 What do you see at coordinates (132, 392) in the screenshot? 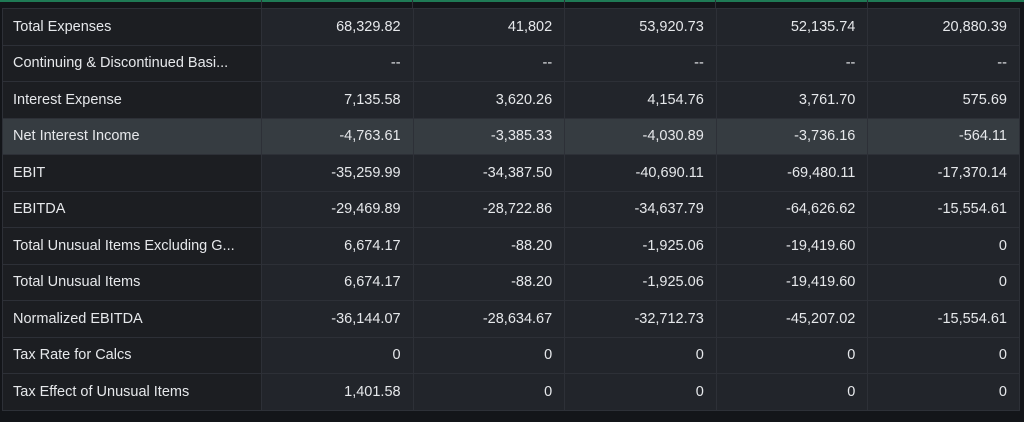
I see `row-label: Tax Effect of Unusual Items` at bounding box center [132, 392].